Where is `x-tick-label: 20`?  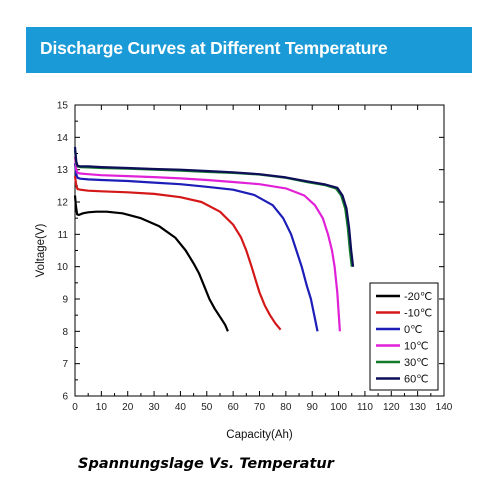
x-tick-label: 20 is located at coordinates (128, 407).